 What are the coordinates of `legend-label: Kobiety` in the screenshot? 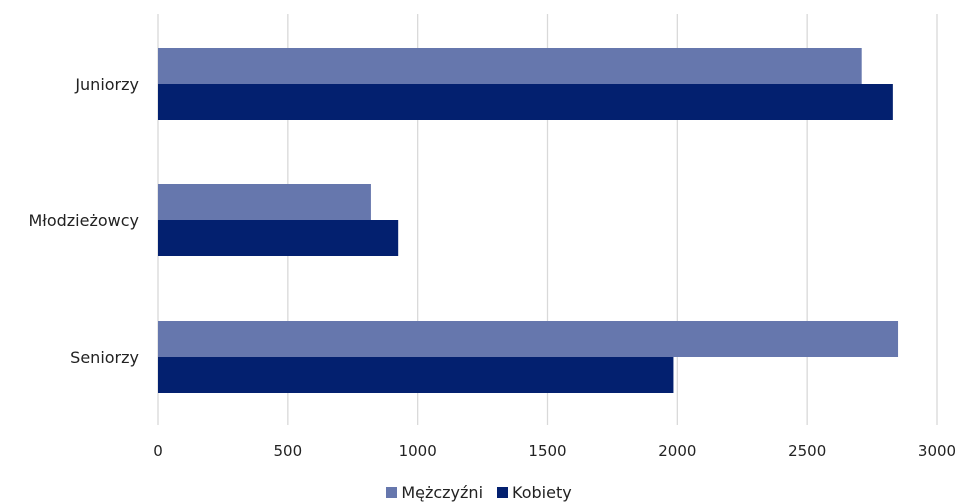 It's located at (542, 492).